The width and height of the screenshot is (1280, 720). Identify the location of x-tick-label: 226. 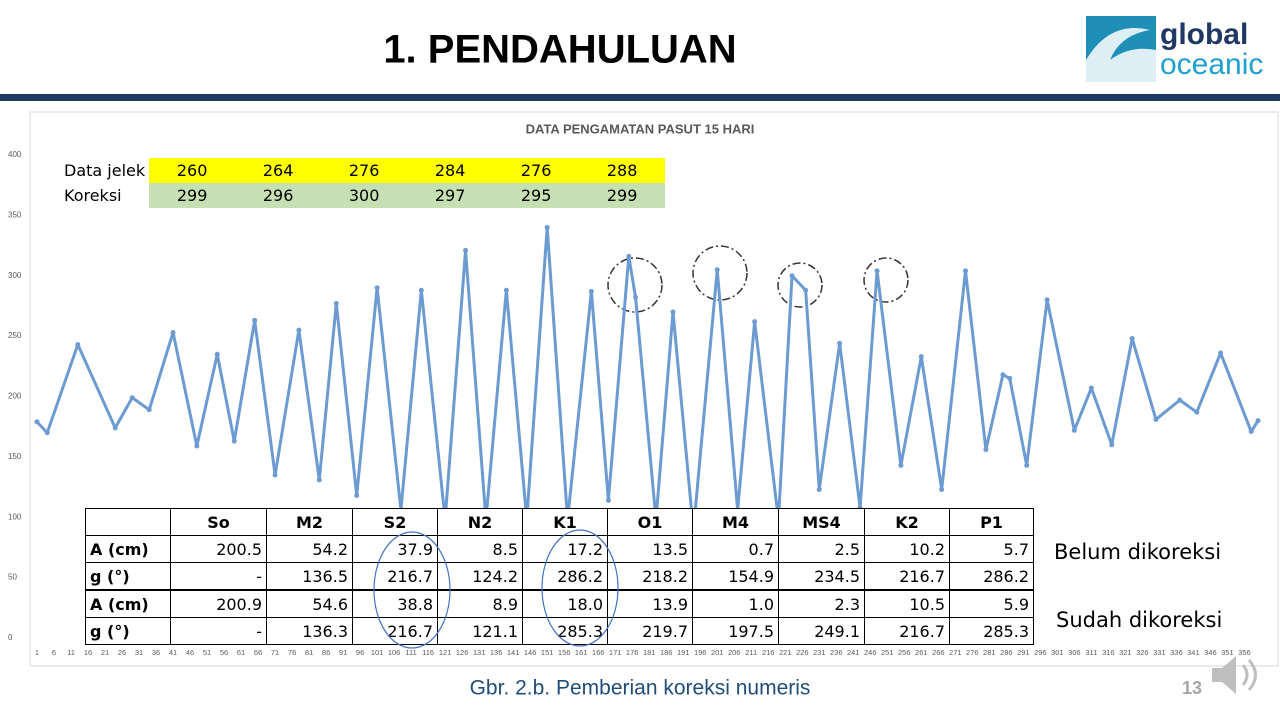
(802, 652).